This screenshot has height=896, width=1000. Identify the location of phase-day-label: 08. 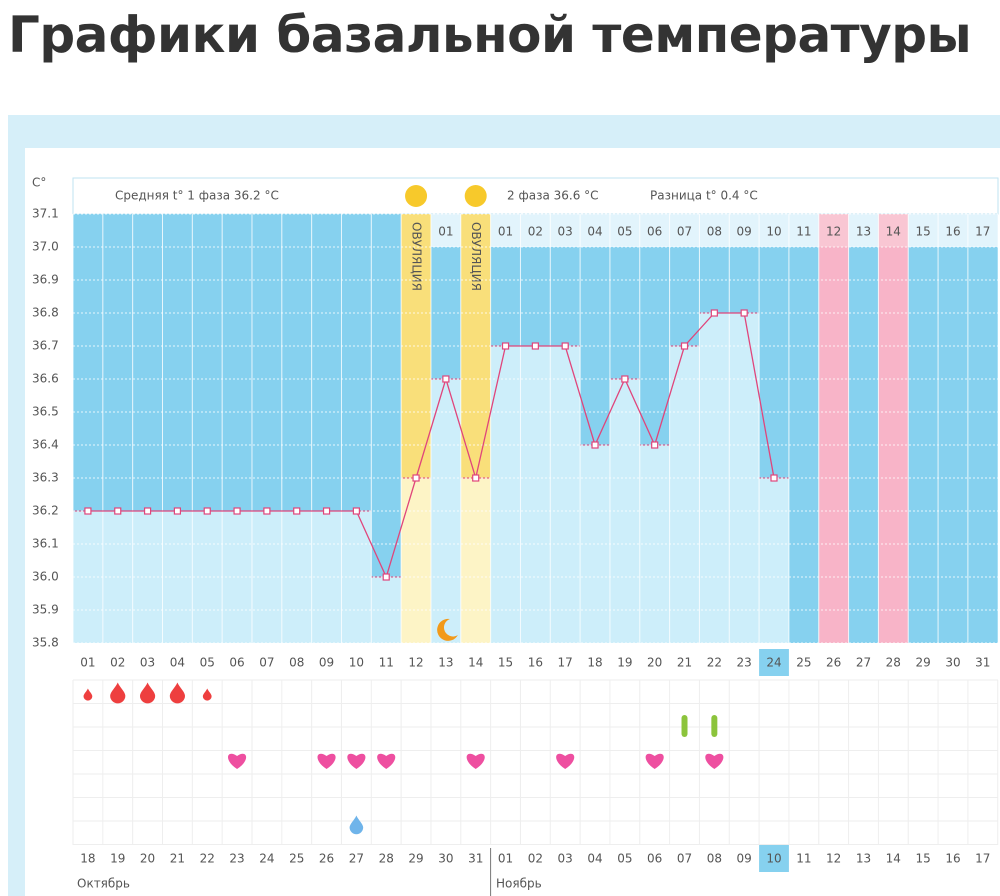
(714, 232).